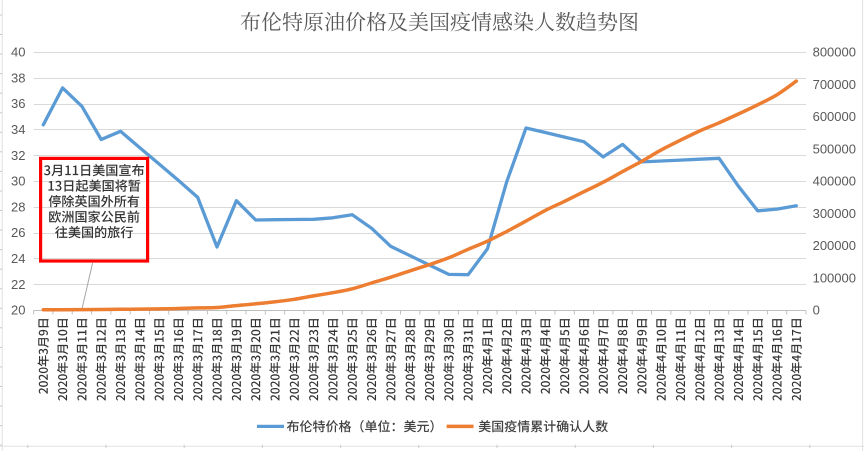 The width and height of the screenshot is (864, 451). I want to click on svg-text: 300000, so click(834, 213).